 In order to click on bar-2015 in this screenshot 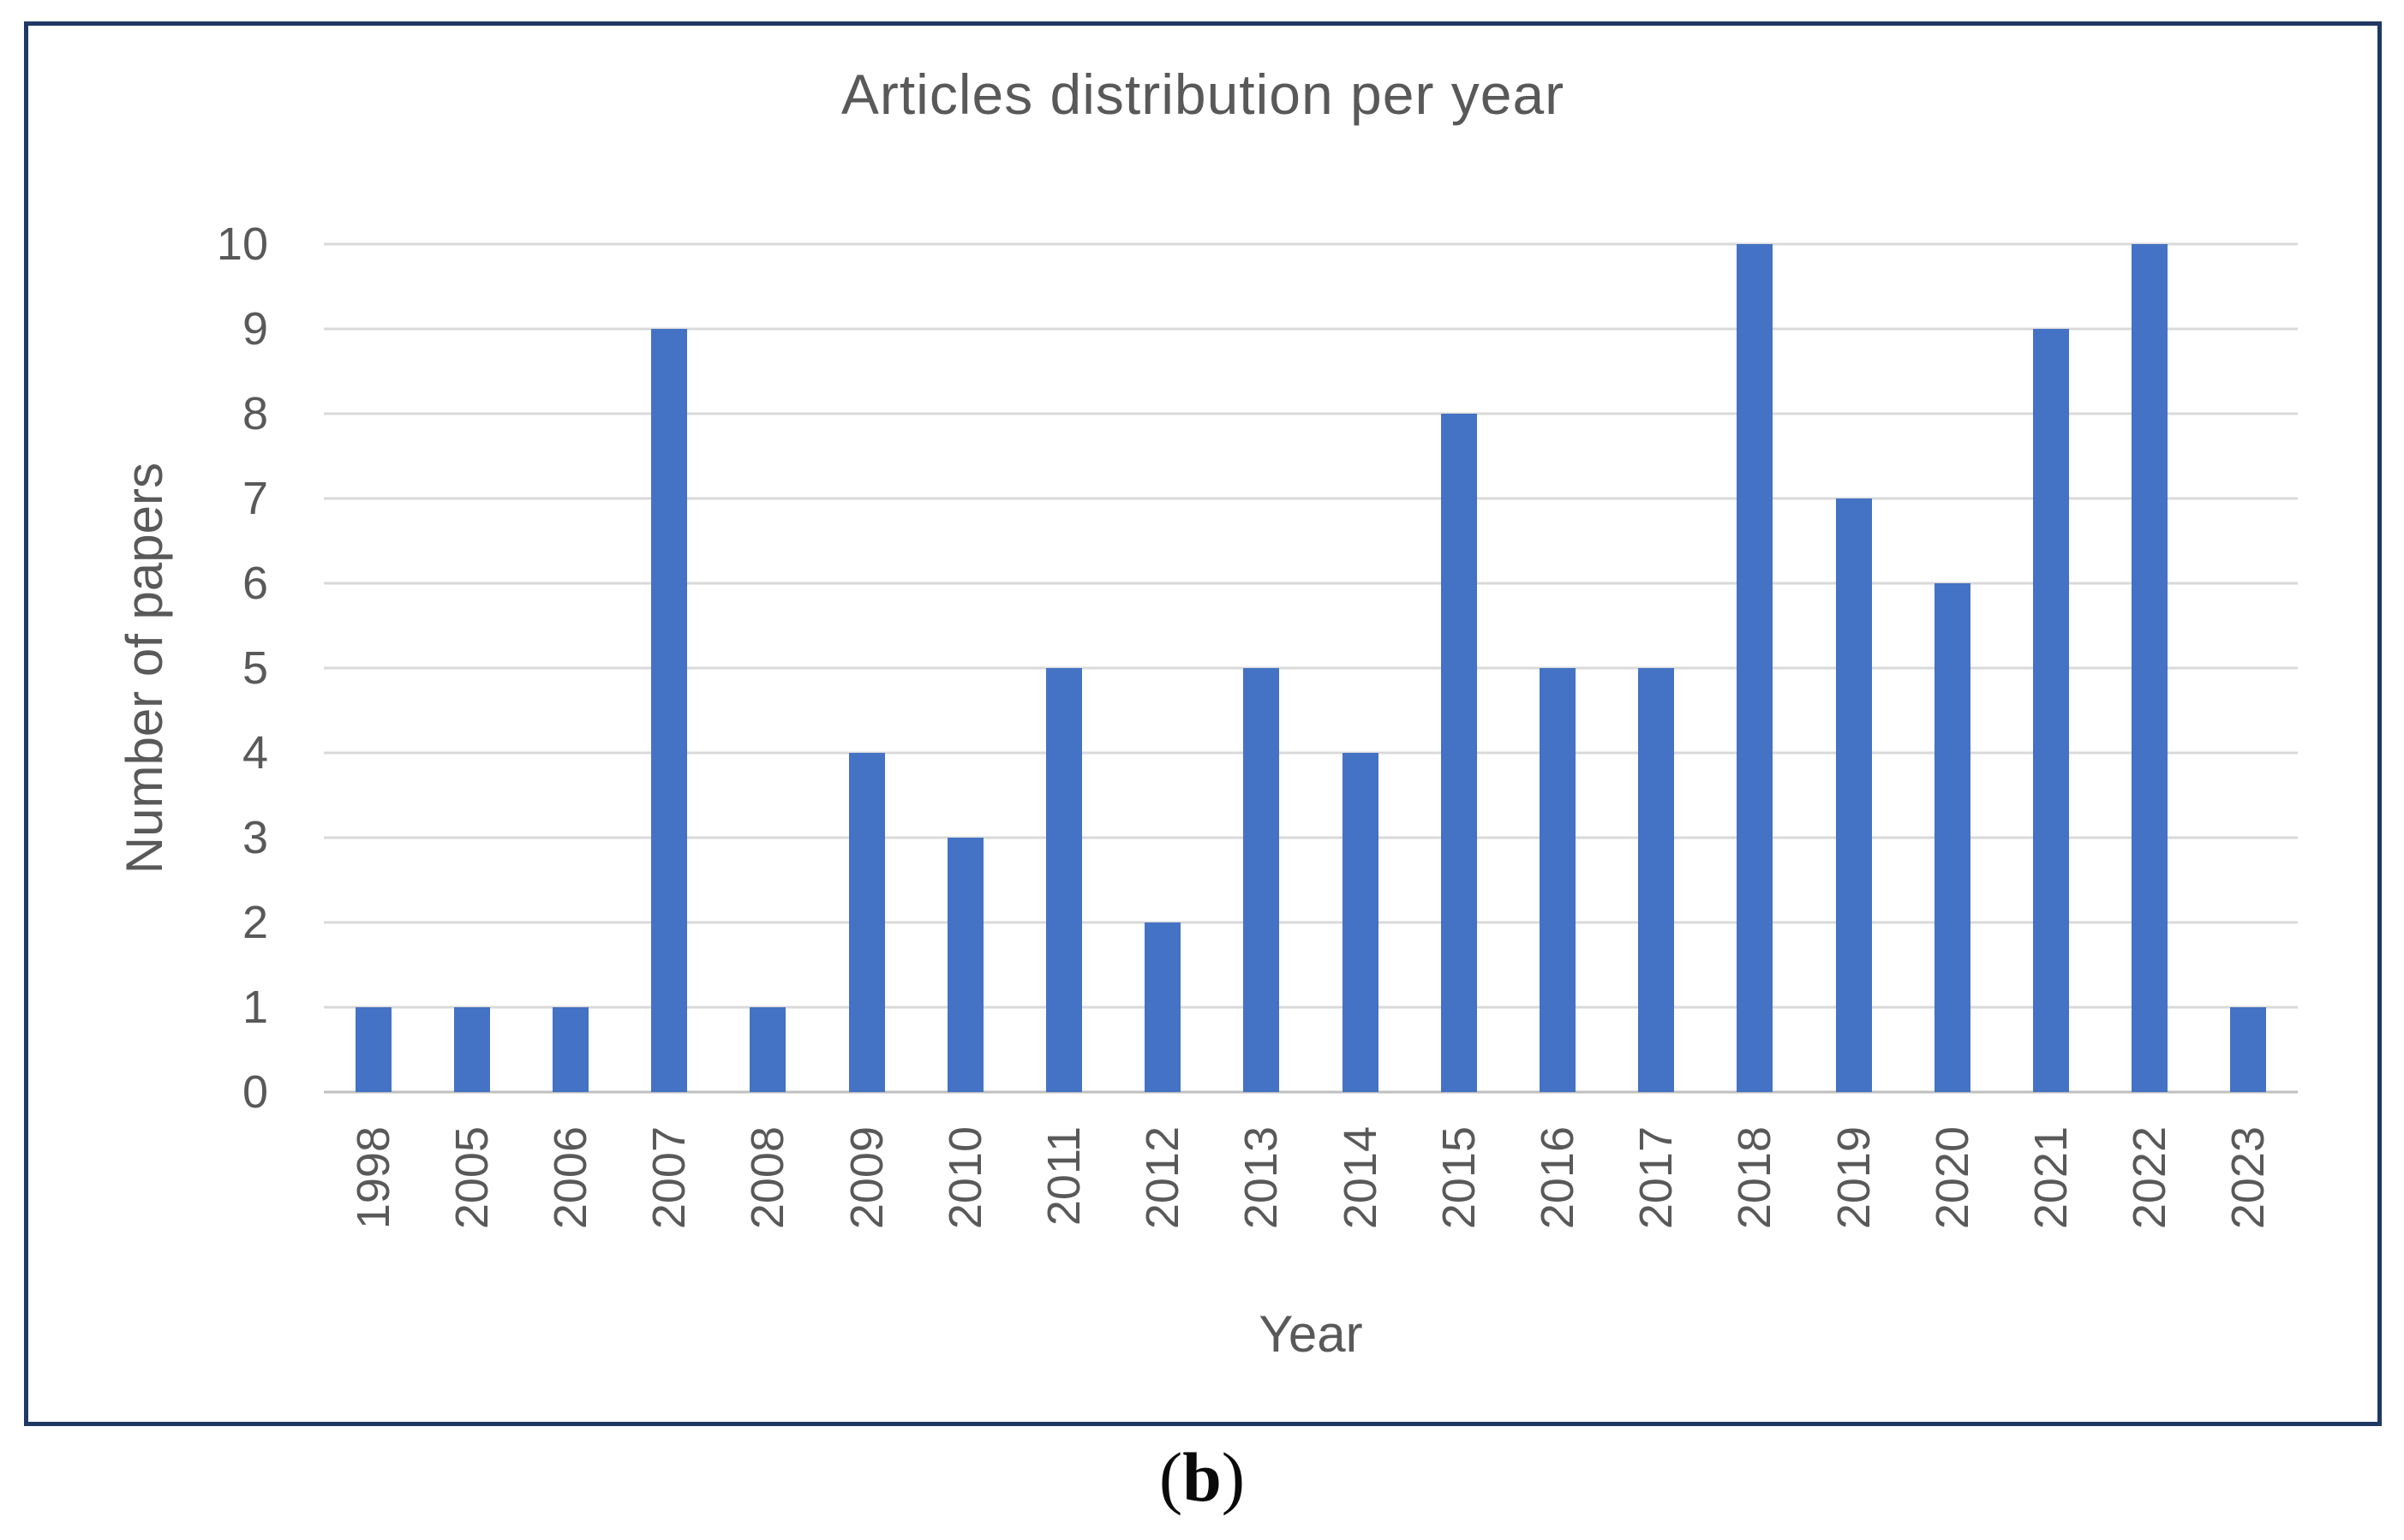, I will do `click(1458, 753)`.